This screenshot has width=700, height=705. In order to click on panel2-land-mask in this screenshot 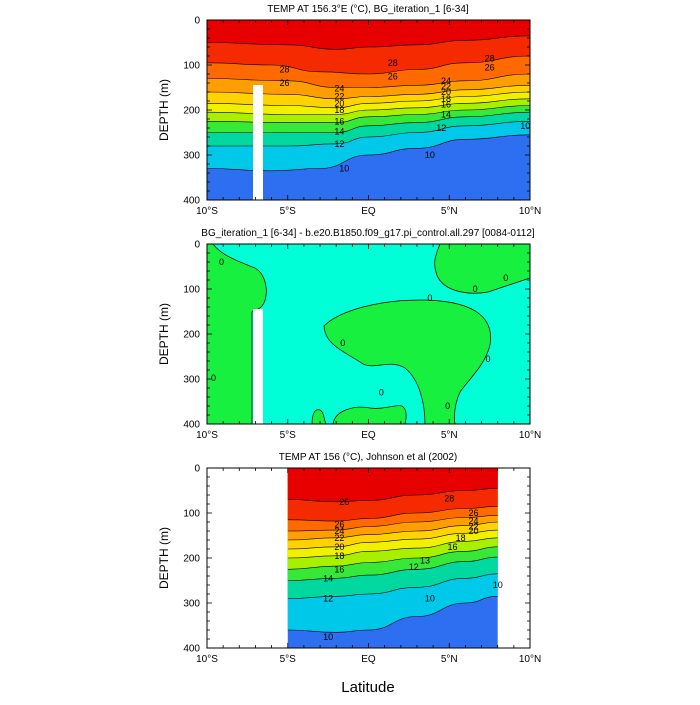, I will do `click(258, 366)`.